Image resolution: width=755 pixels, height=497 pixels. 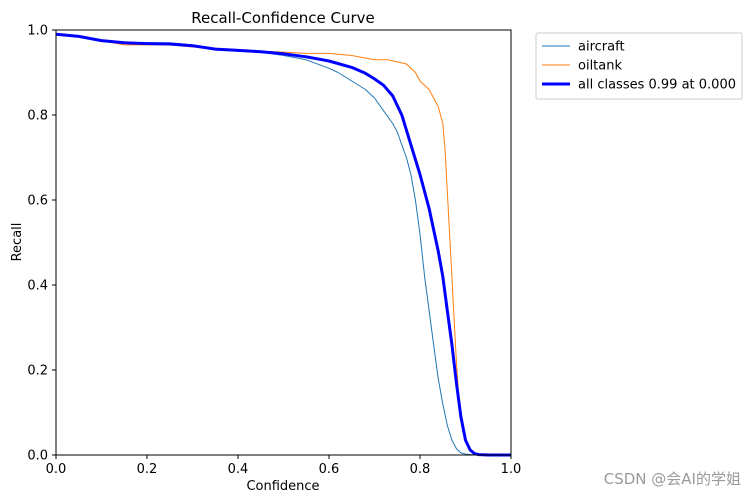 What do you see at coordinates (282, 486) in the screenshot?
I see `x-axis-label: Confidence` at bounding box center [282, 486].